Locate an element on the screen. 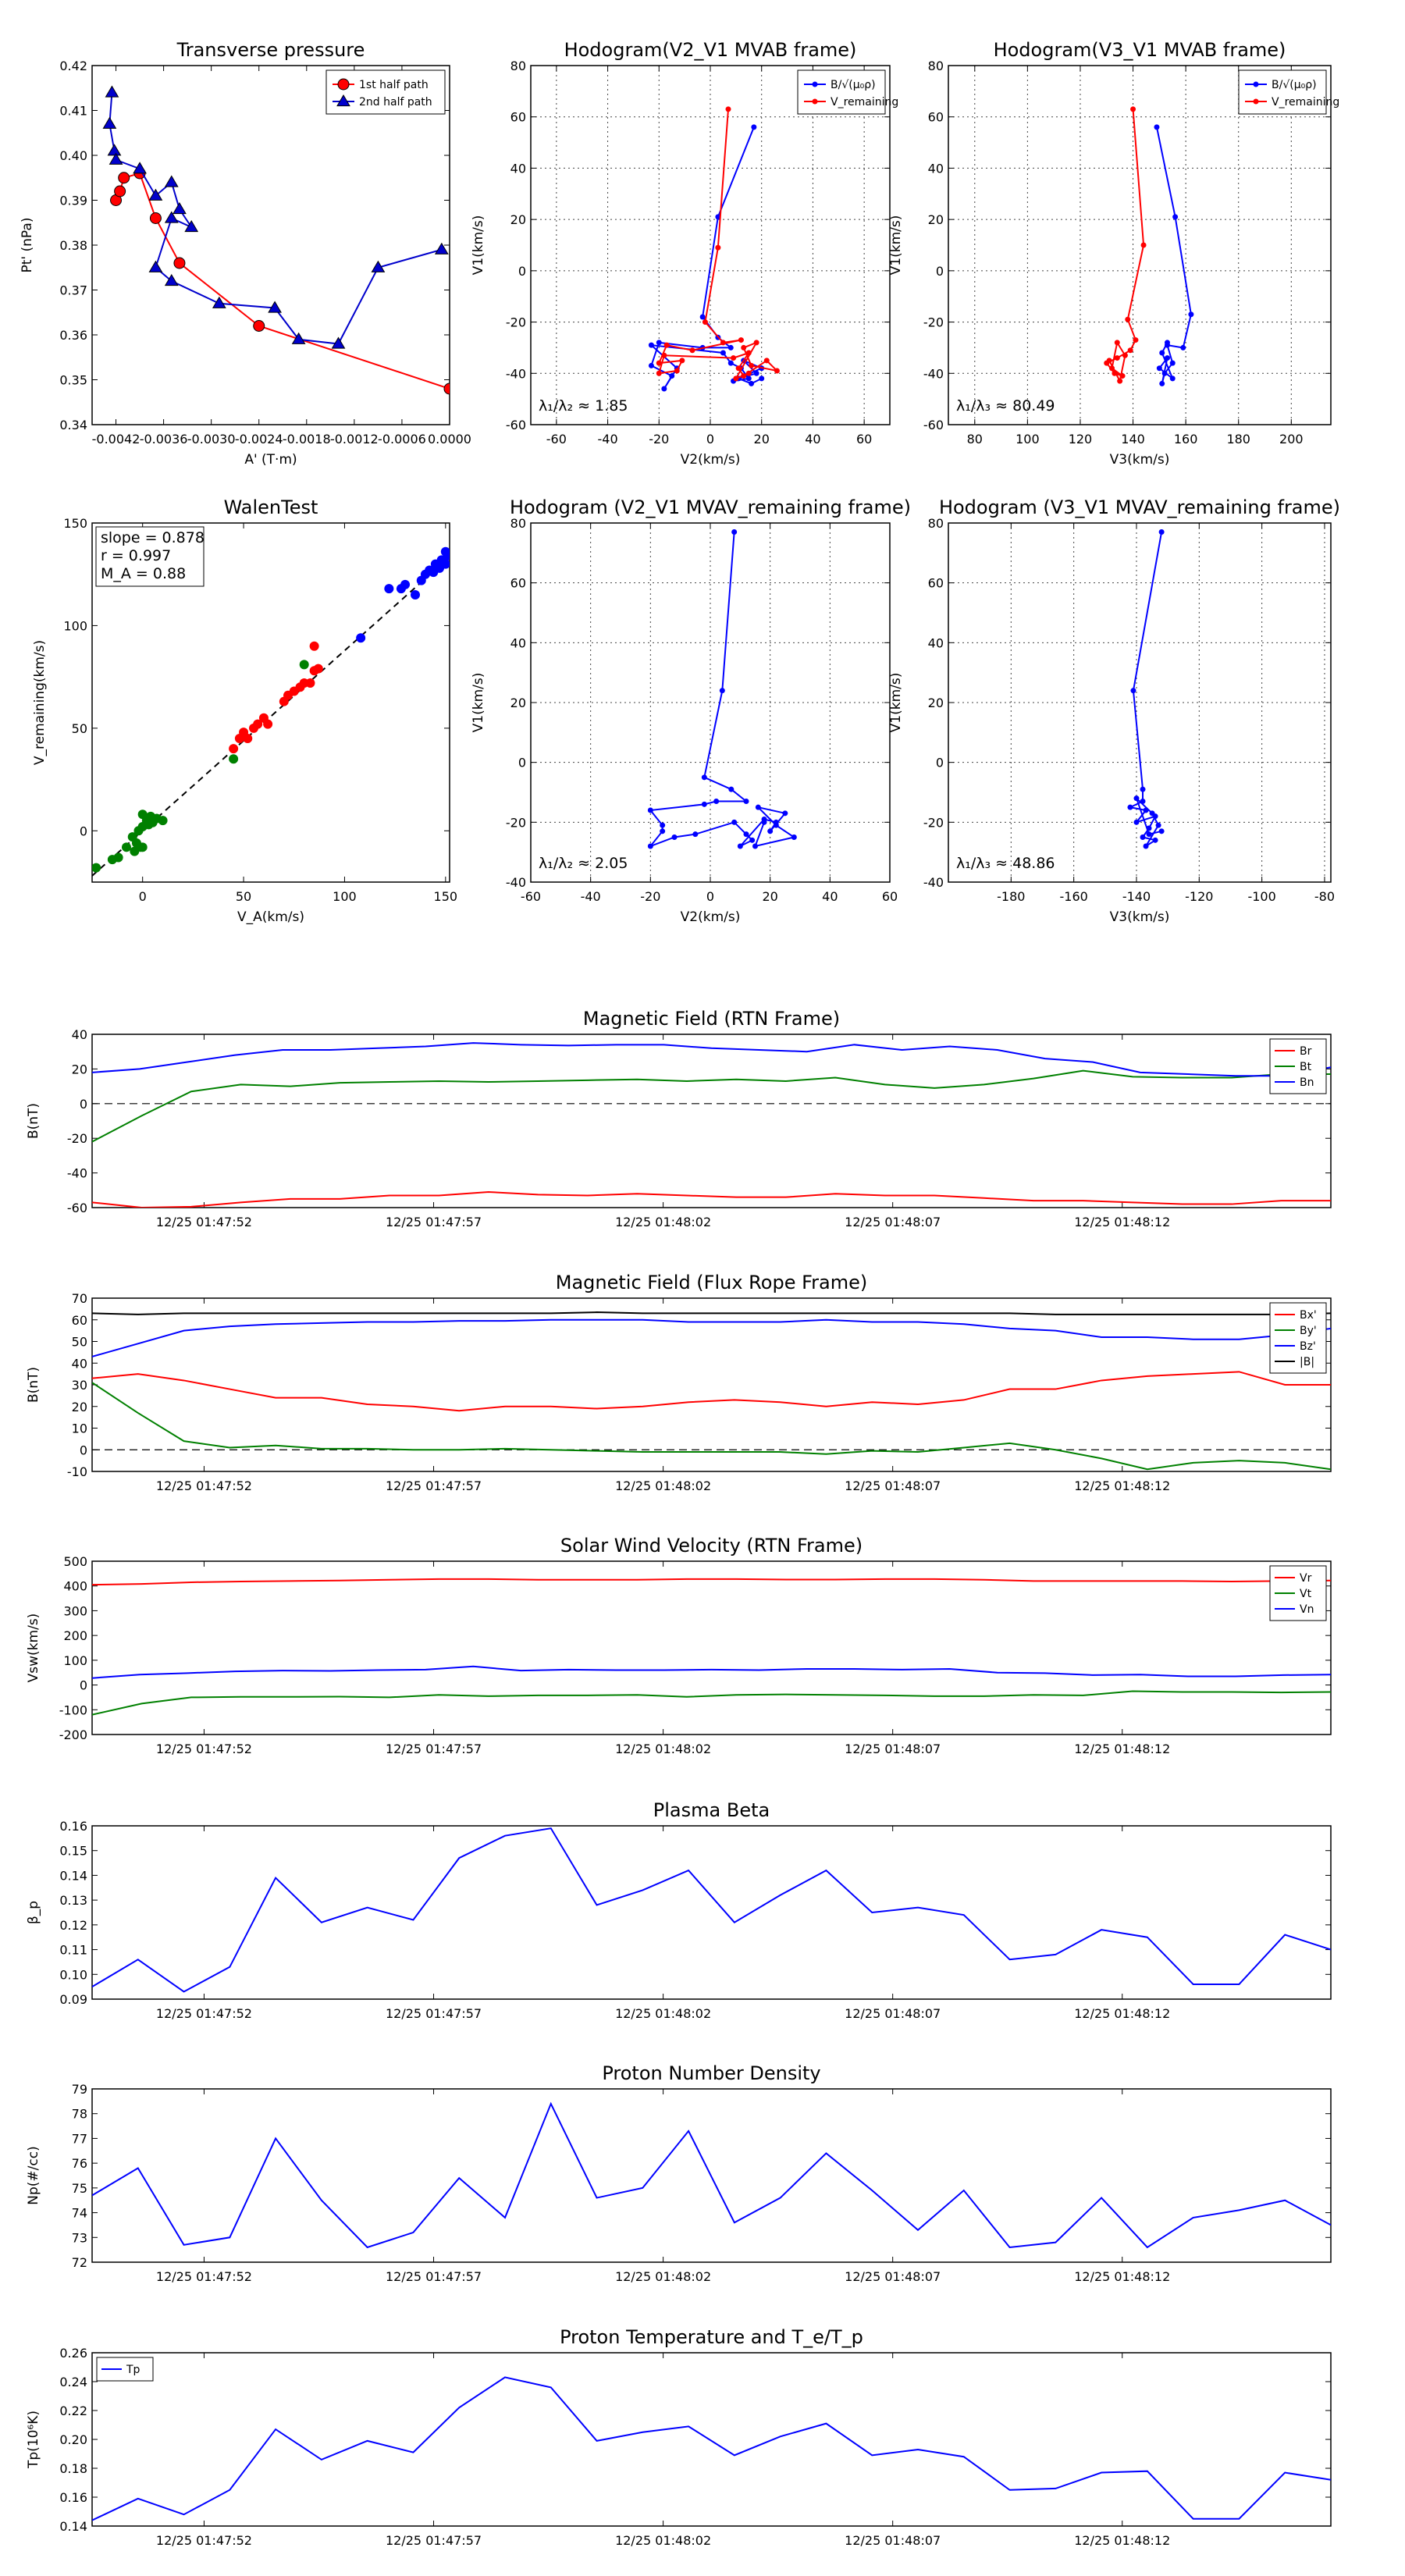  legend-label: Br is located at coordinates (1306, 1051).